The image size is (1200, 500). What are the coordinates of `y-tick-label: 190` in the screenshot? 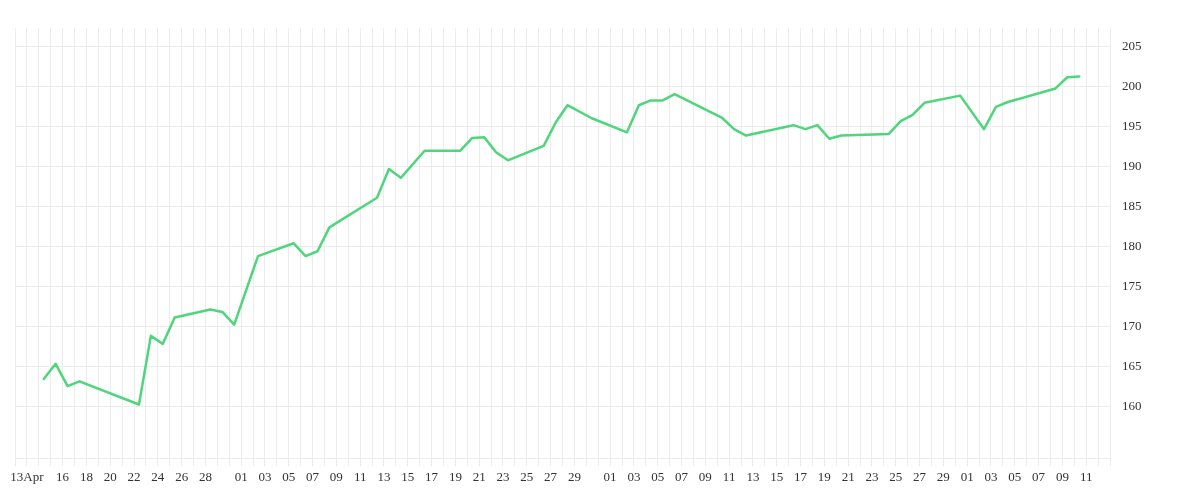 It's located at (1132, 166).